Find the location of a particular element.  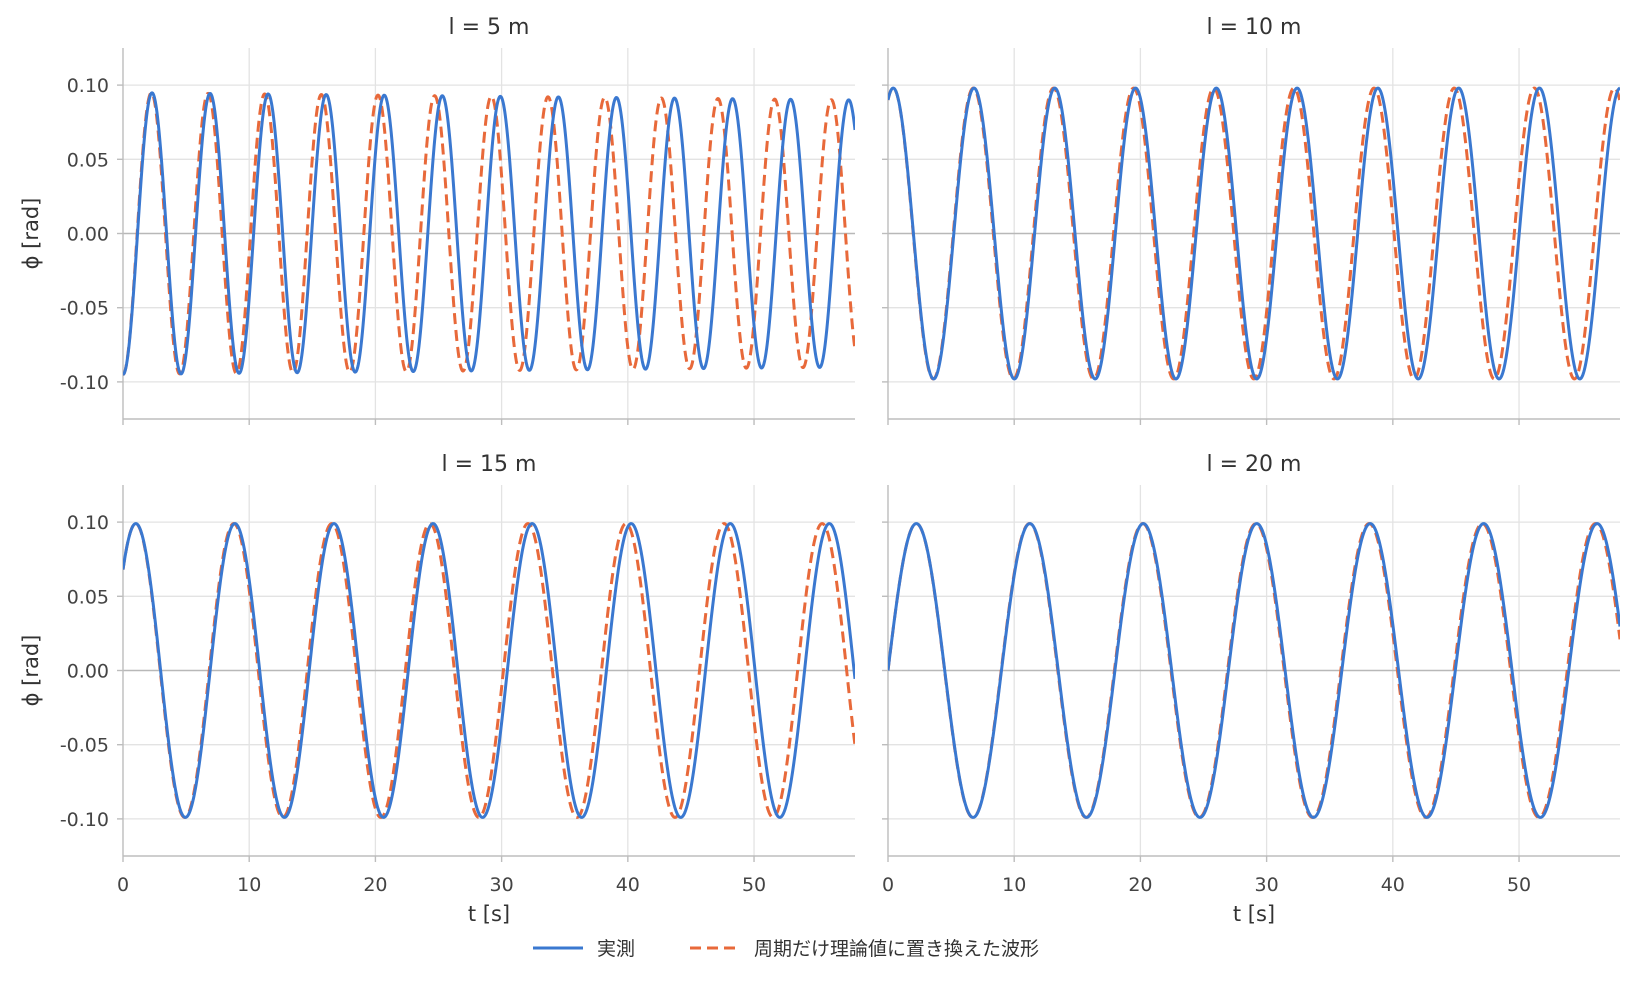

legend-label-measured: 実測 is located at coordinates (616, 949).